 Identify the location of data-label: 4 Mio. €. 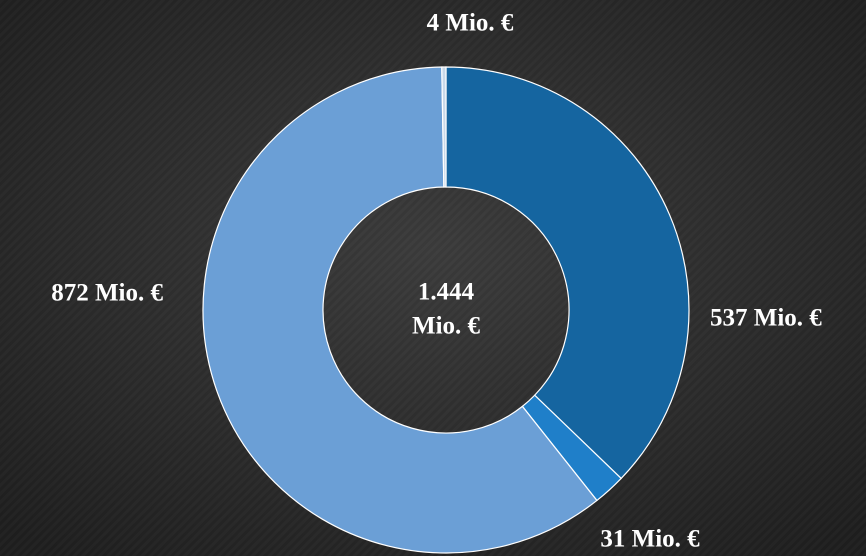
(470, 23).